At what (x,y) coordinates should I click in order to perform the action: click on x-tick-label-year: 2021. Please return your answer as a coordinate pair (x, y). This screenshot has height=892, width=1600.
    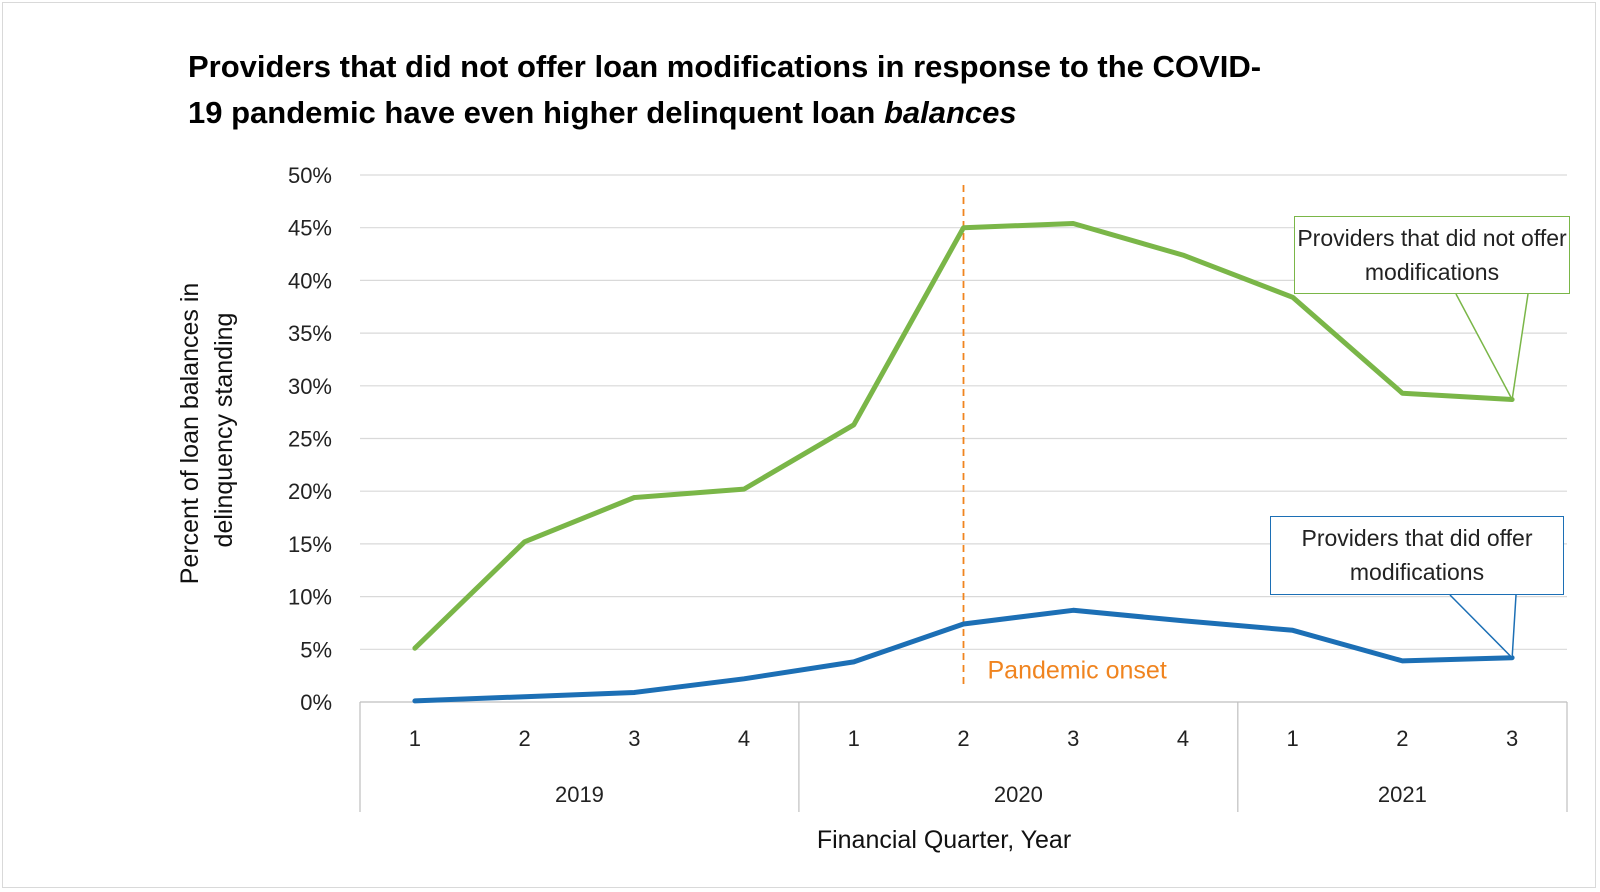
    Looking at the image, I should click on (1402, 794).